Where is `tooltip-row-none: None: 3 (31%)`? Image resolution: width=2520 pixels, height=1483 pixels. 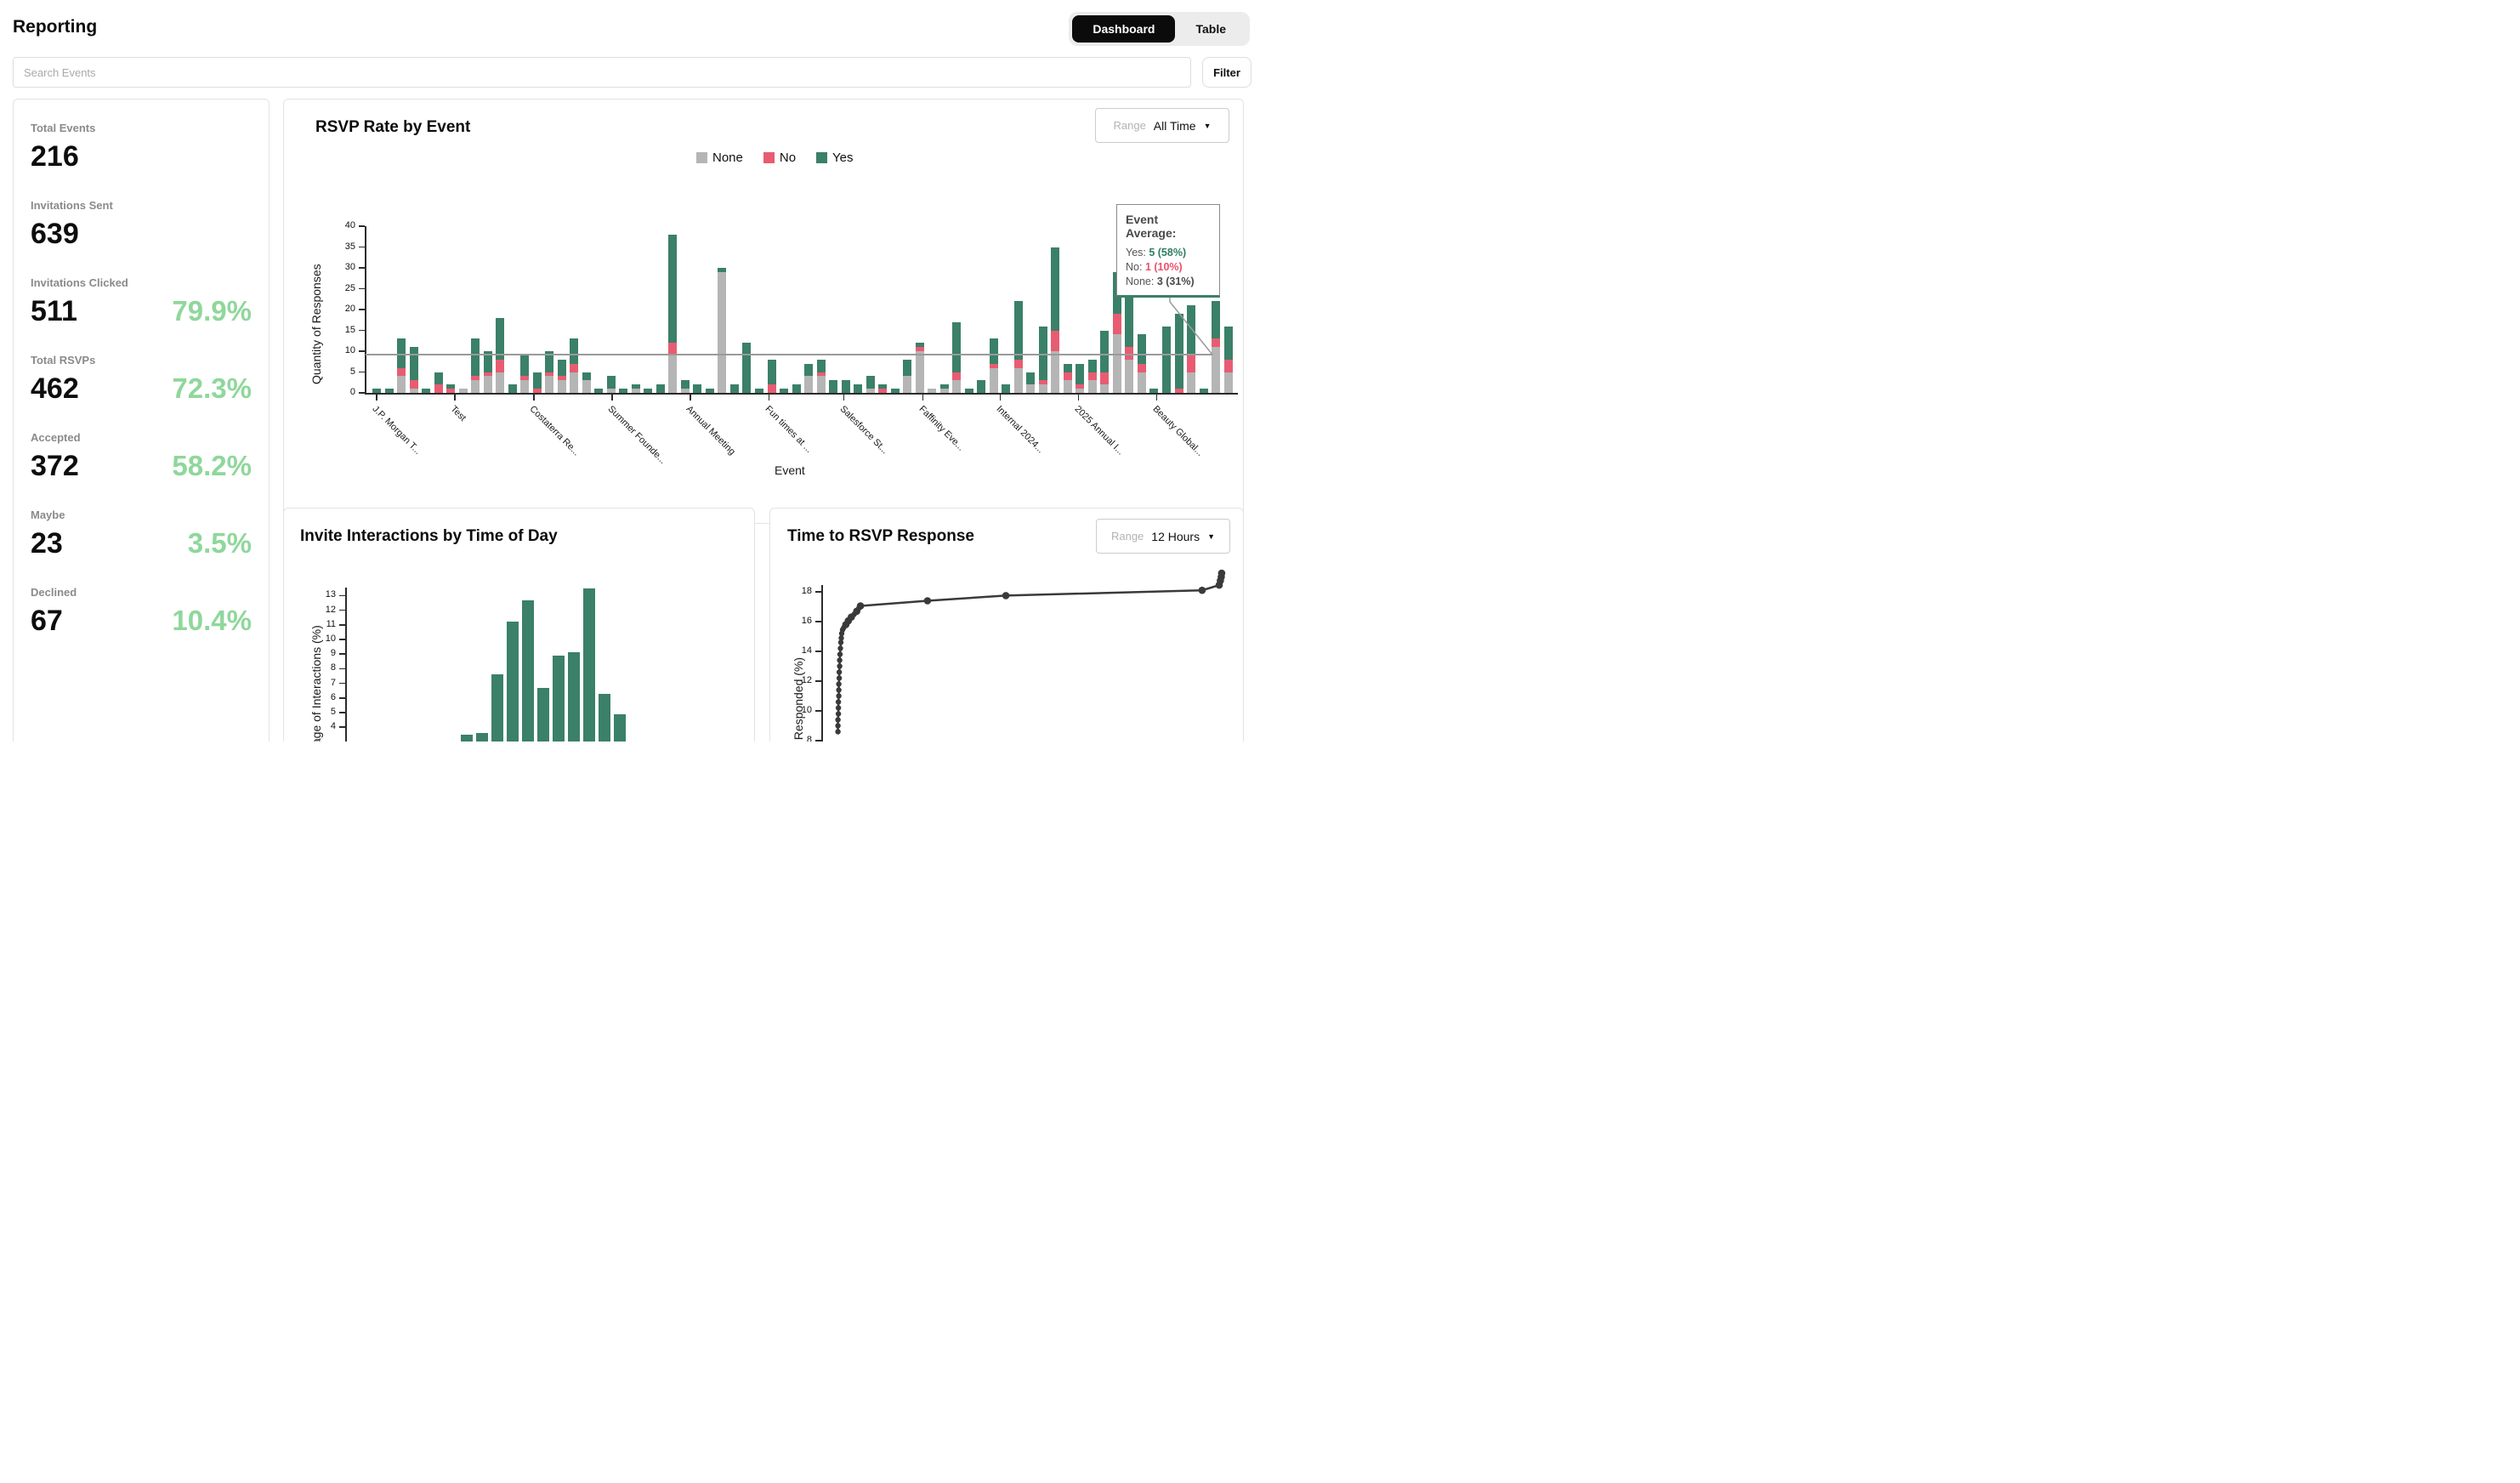 tooltip-row-none: None: 3 (31%) is located at coordinates (1160, 281).